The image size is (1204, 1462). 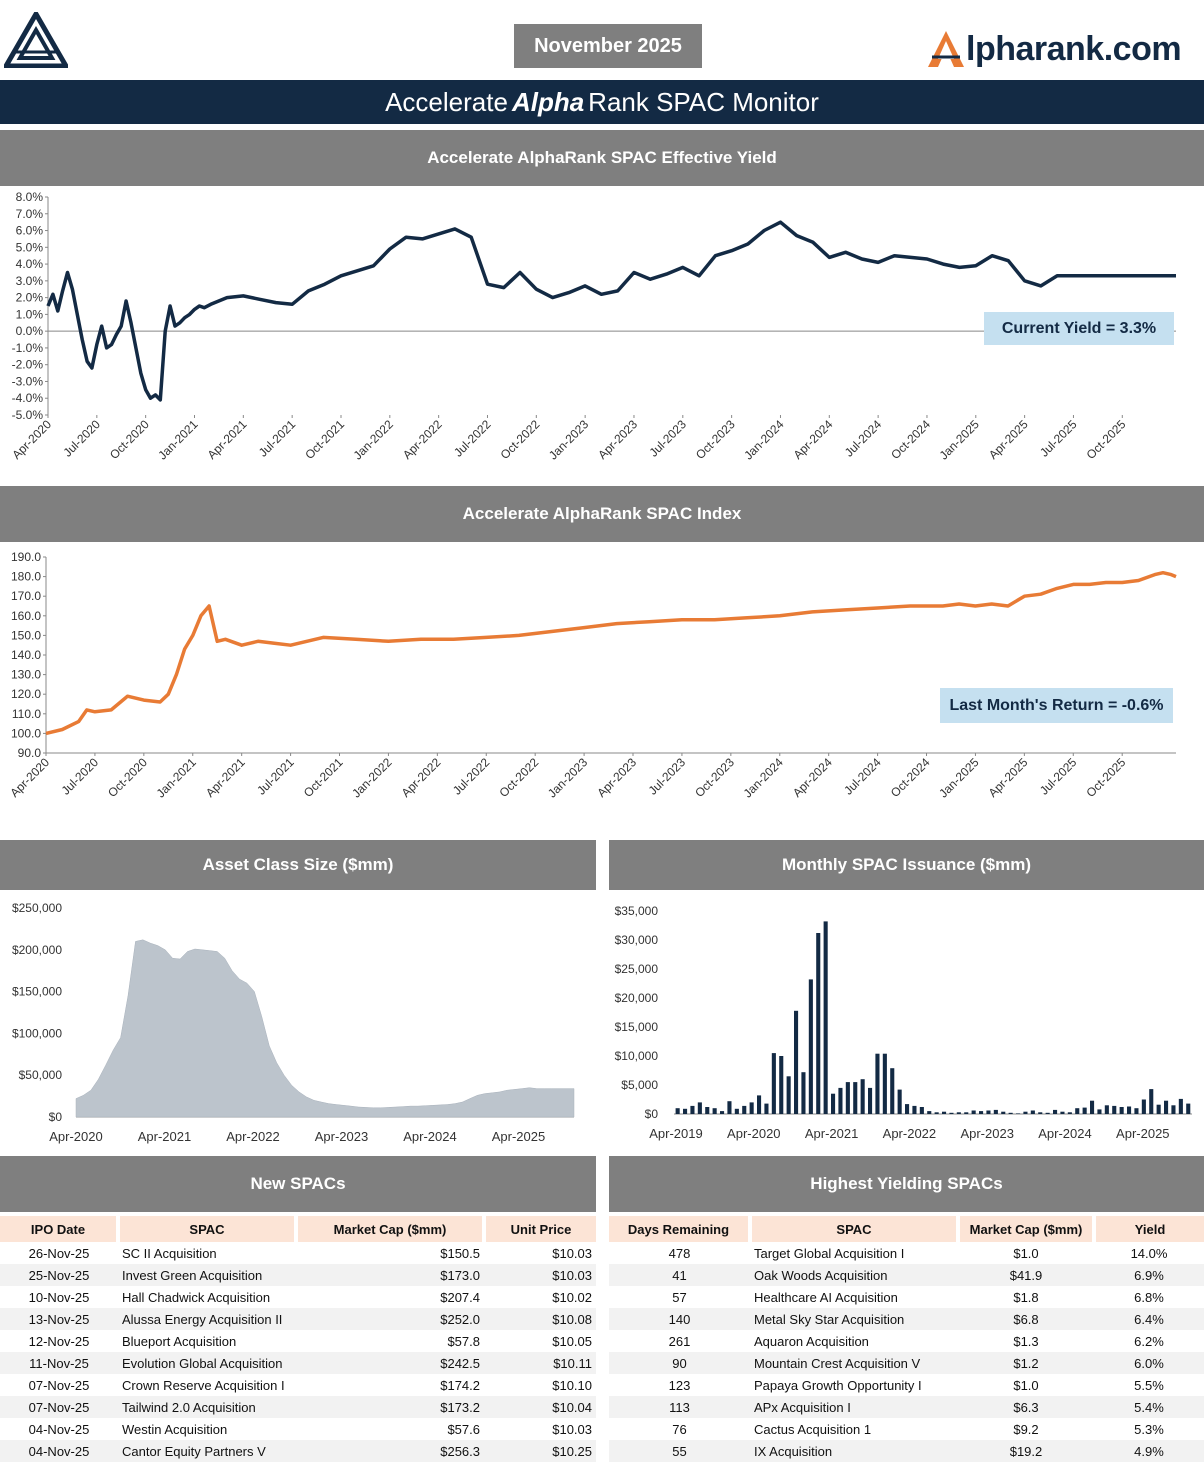 What do you see at coordinates (82, 438) in the screenshot?
I see `x-tick-label: Jul-2020` at bounding box center [82, 438].